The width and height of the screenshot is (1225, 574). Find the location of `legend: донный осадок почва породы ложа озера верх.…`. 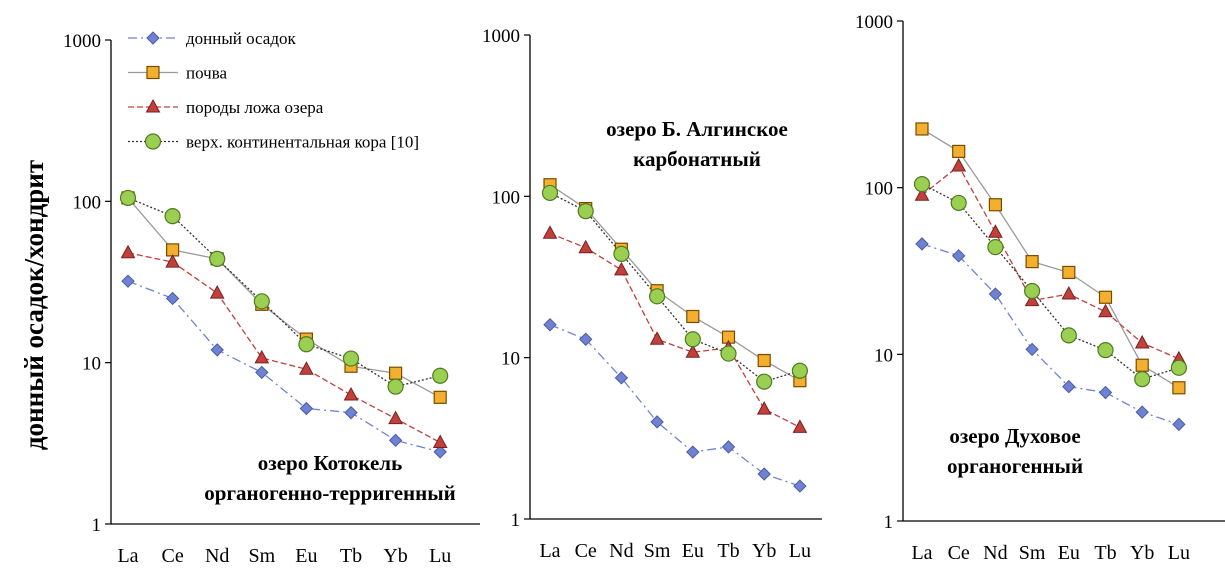

legend: донный осадок почва породы ложа озера верх.… is located at coordinates (273, 90).